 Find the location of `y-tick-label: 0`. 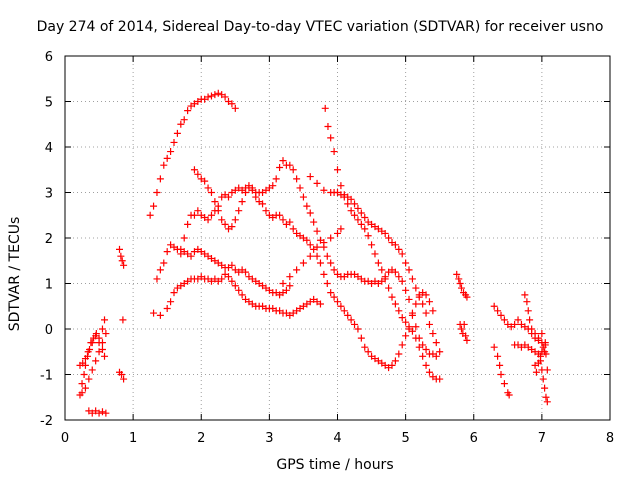

y-tick-label: 0 is located at coordinates (49, 330).